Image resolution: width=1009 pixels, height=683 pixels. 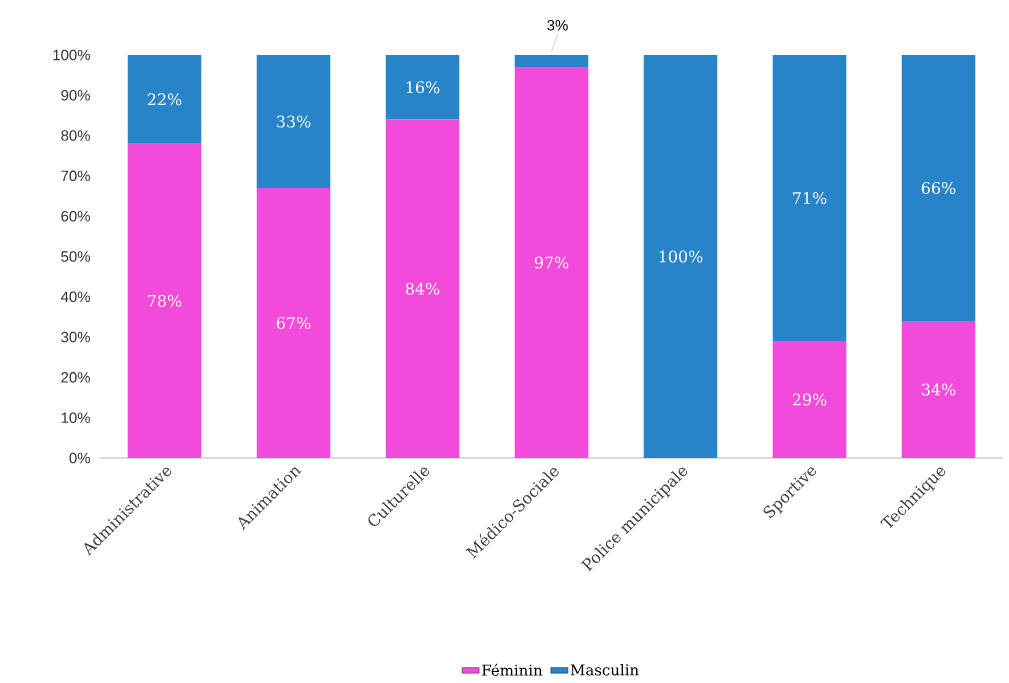 What do you see at coordinates (79, 458) in the screenshot?
I see `y-tick-label: 0%` at bounding box center [79, 458].